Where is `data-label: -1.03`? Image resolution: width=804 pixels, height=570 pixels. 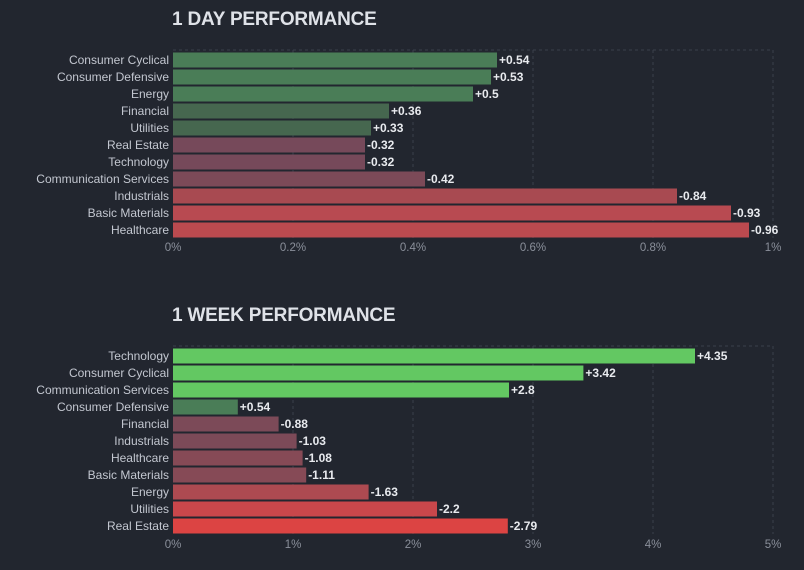 data-label: -1.03 is located at coordinates (313, 441).